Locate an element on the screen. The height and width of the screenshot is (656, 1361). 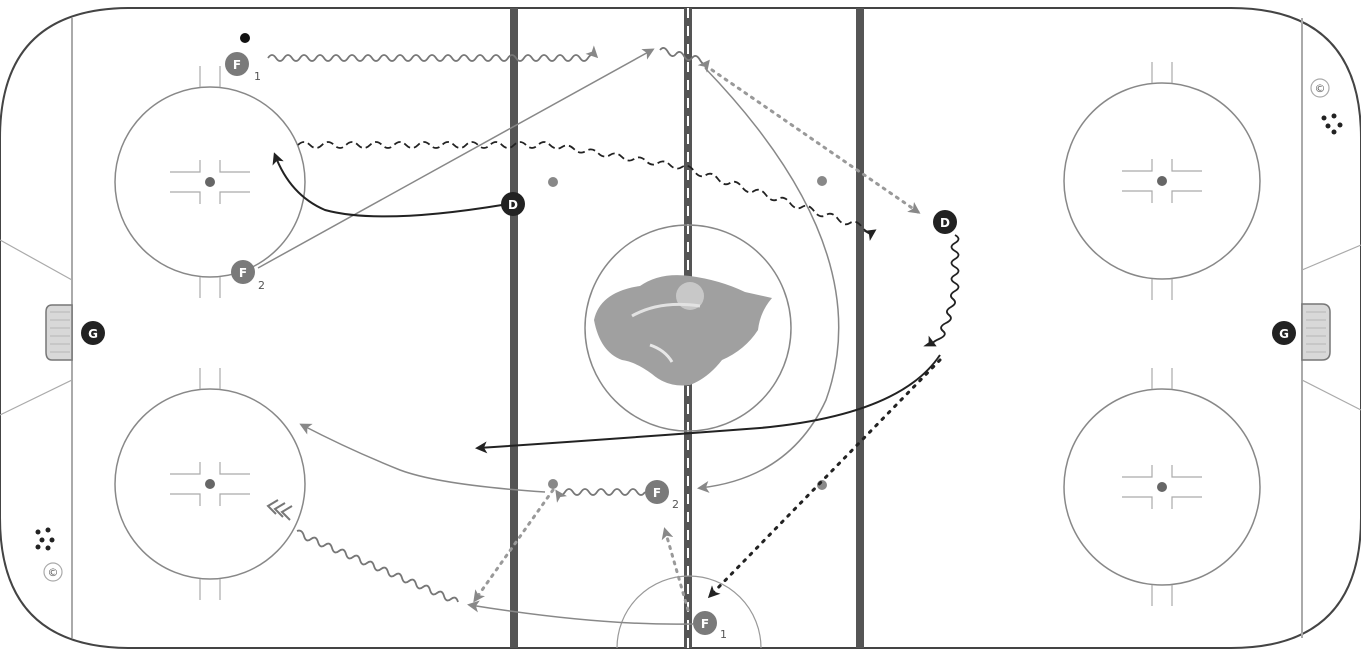
blue-line-left is located at coordinates (514, 328).